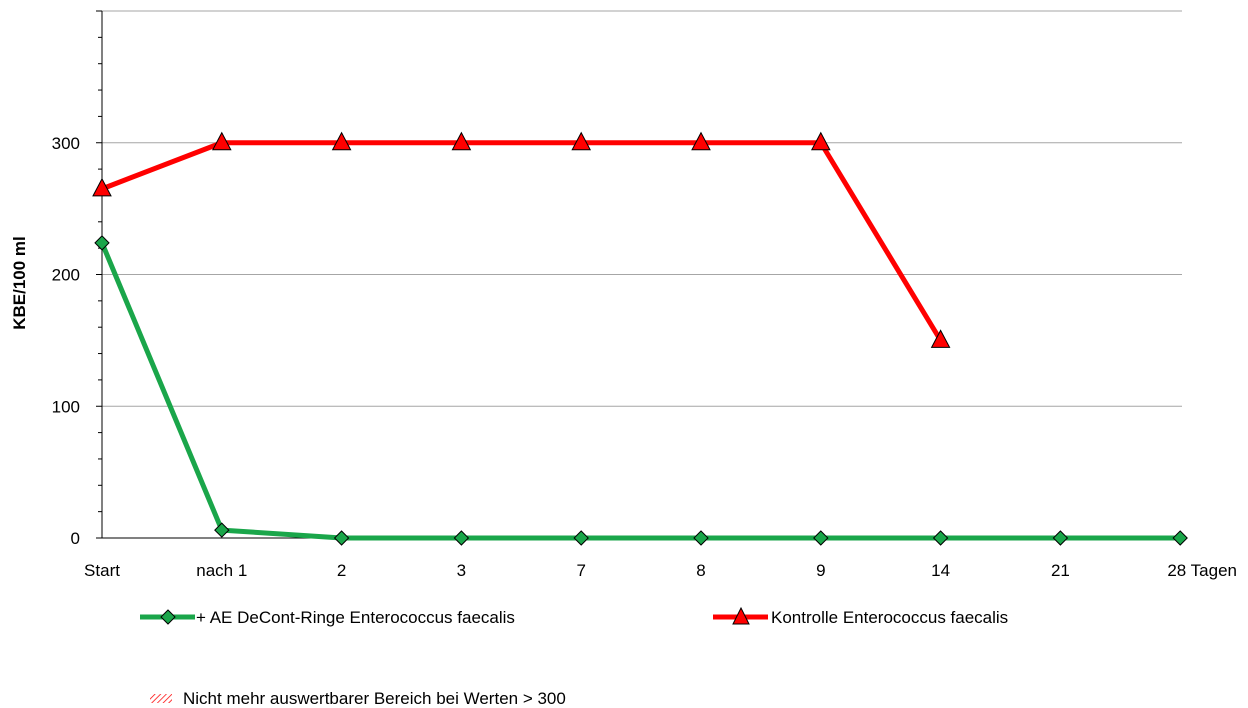 The height and width of the screenshot is (708, 1248). Describe the element at coordinates (102, 570) in the screenshot. I see `x-tick-label: Start` at that location.